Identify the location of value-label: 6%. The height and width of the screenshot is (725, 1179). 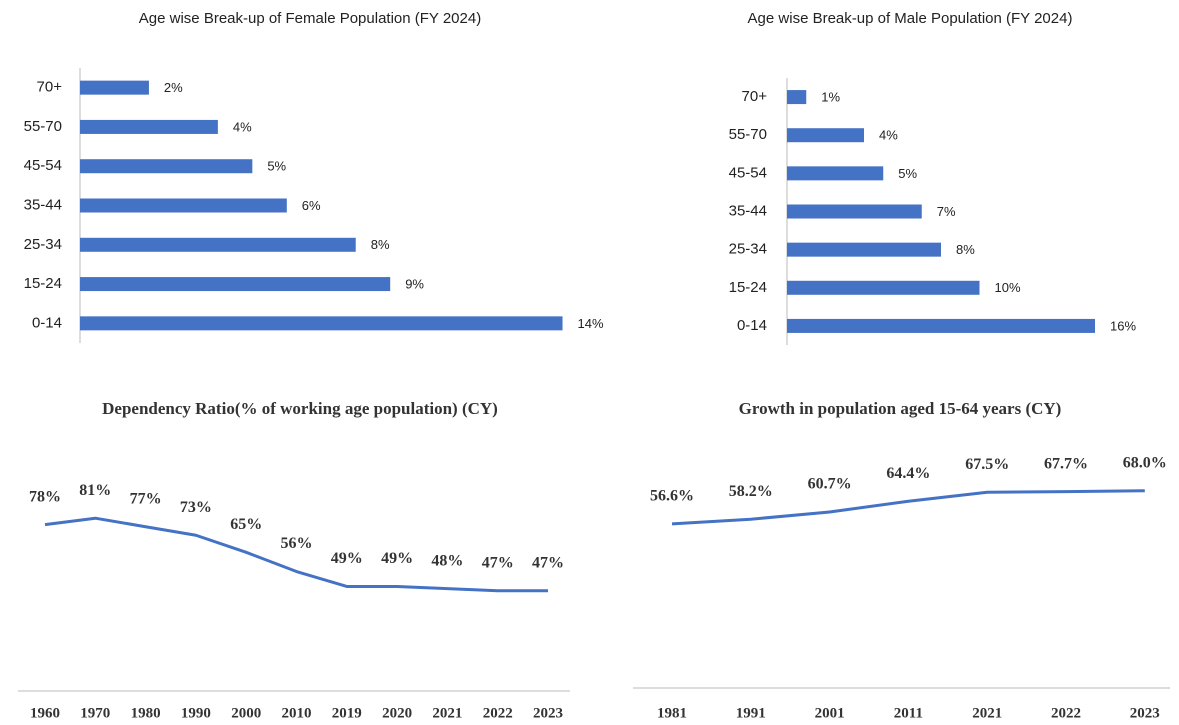
(311, 205).